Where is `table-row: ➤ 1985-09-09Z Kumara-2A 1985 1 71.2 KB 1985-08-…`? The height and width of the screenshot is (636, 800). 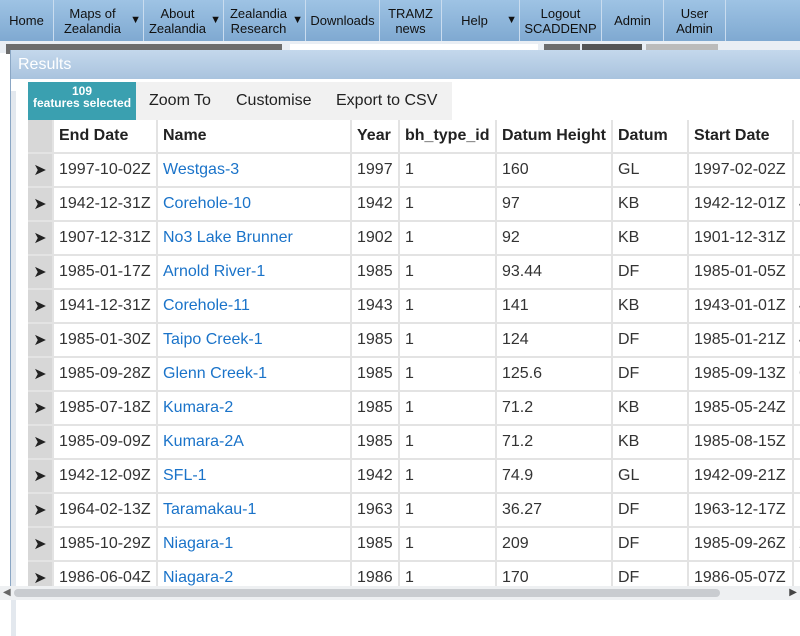
table-row: ➤ 1985-09-09Z Kumara-2A 1985 1 71.2 KB 1985-08-… is located at coordinates (414, 443).